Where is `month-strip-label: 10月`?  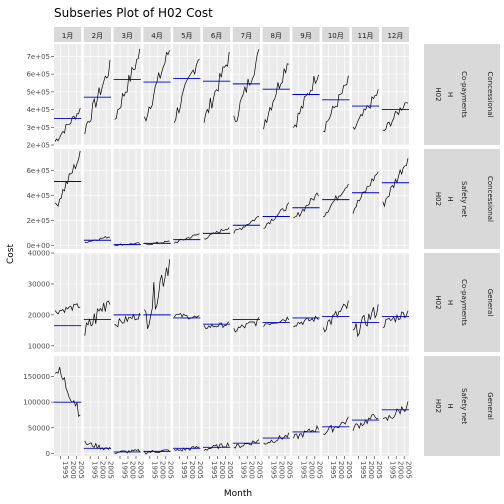 month-strip-label: 10月 is located at coordinates (336, 36).